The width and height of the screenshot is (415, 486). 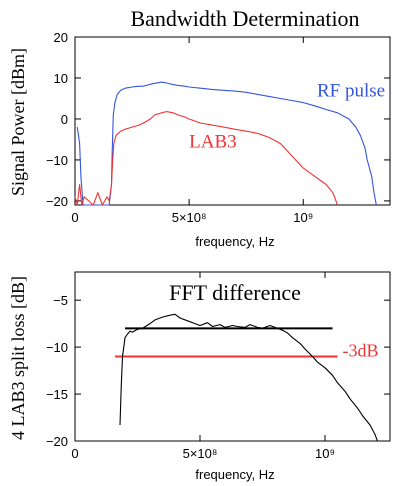 I want to click on annotation-label: LAB3, so click(x=213, y=142).